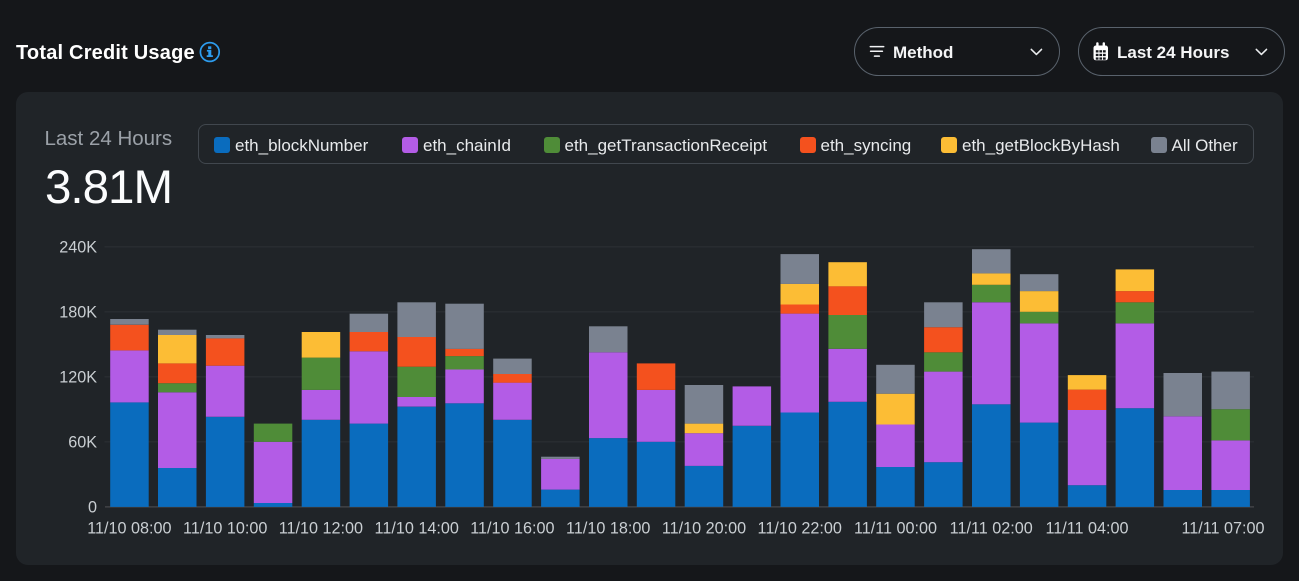 This screenshot has height=581, width=1299. What do you see at coordinates (1222, 529) in the screenshot?
I see `svg-text: 11/11 07:00` at bounding box center [1222, 529].